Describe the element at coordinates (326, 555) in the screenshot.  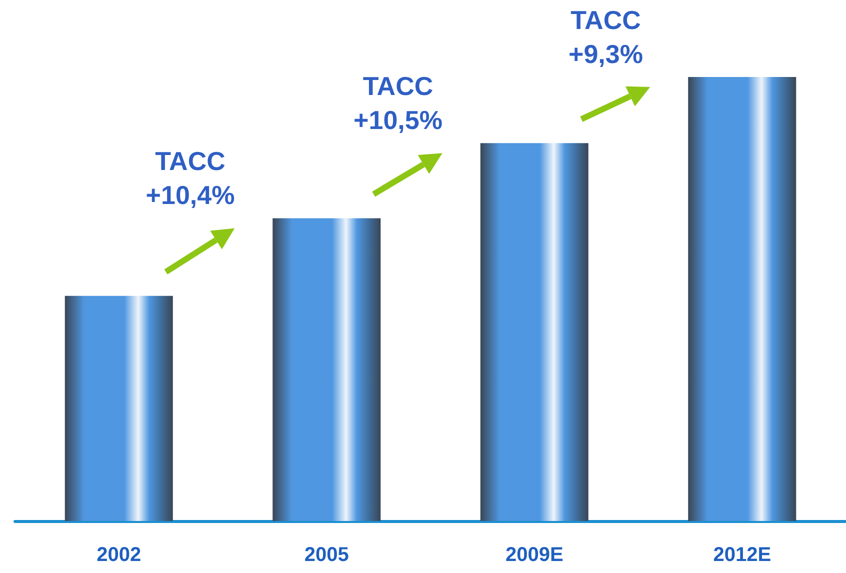
I see `x-tick-label: 2005` at that location.